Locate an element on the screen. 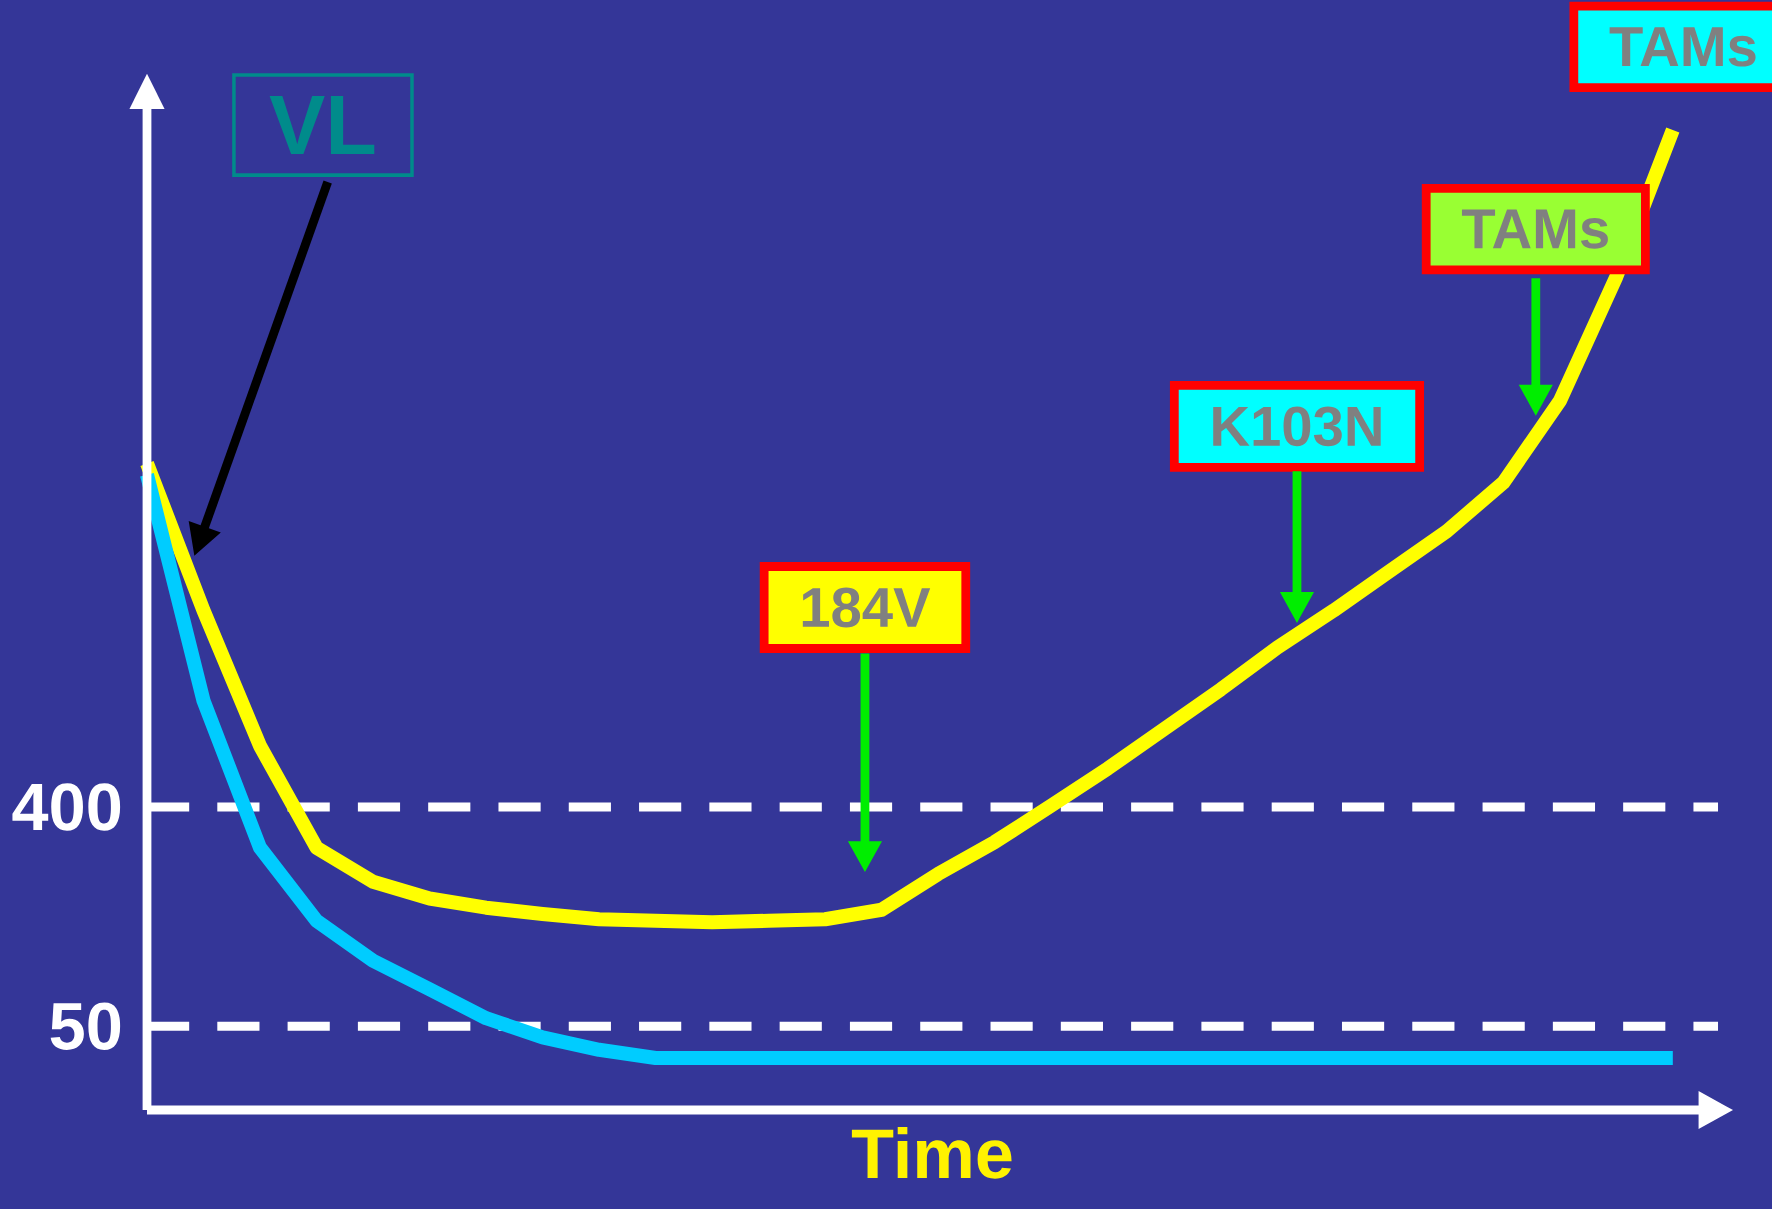  annotation: VL is located at coordinates (322, 125).